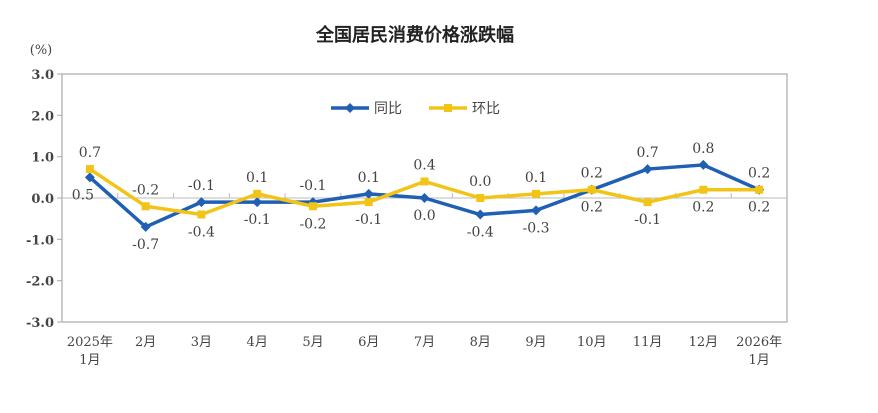  Describe the element at coordinates (312, 342) in the screenshot. I see `x-tick-label: 5月` at that location.